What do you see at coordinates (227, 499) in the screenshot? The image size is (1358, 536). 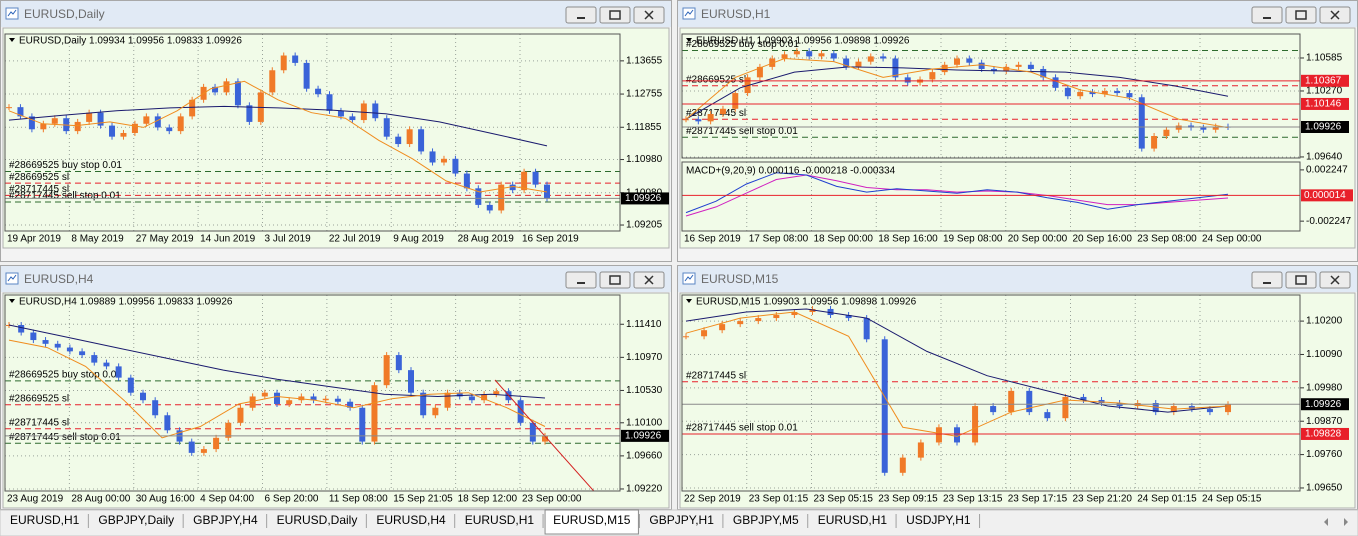 I see `time-label: 4 Sep 04:00` at bounding box center [227, 499].